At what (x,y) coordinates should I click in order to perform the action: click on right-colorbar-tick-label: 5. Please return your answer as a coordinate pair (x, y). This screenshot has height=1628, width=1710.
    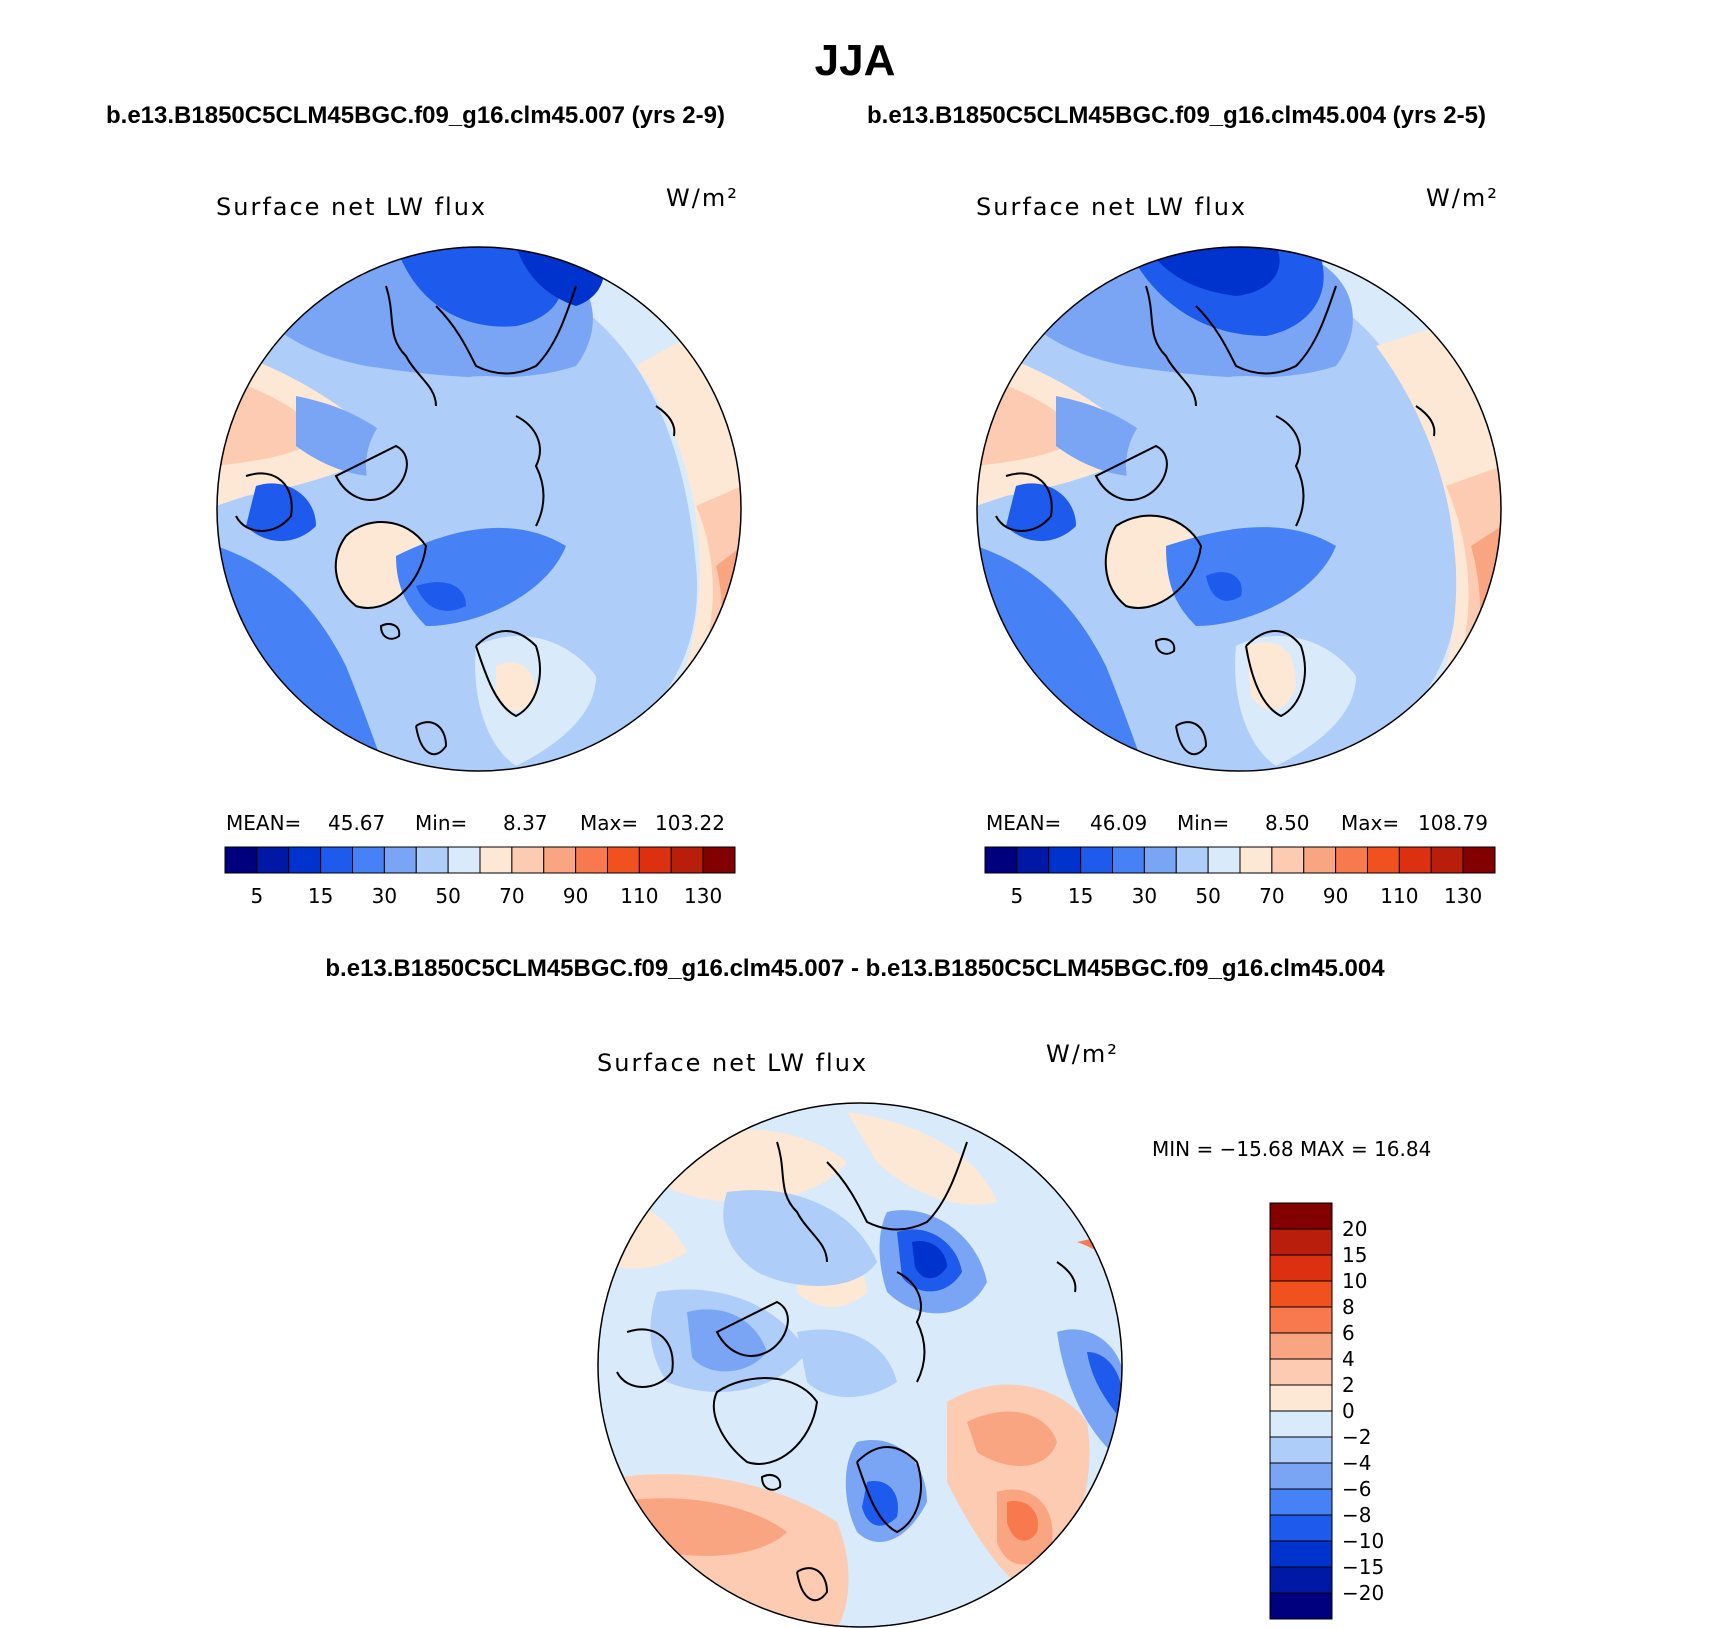
    Looking at the image, I should click on (1017, 896).